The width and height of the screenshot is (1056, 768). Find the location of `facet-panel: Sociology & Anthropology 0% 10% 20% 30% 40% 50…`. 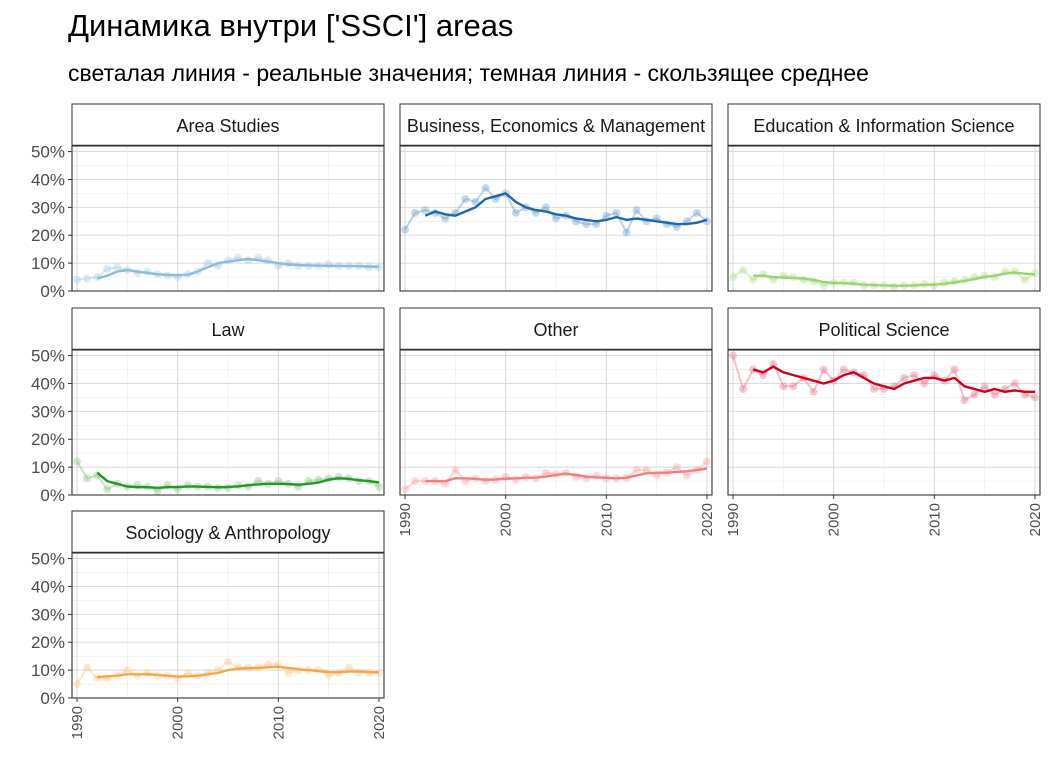

facet-panel: Sociology & Anthropology 0% 10% 20% 30% 40% 50… is located at coordinates (209, 624).